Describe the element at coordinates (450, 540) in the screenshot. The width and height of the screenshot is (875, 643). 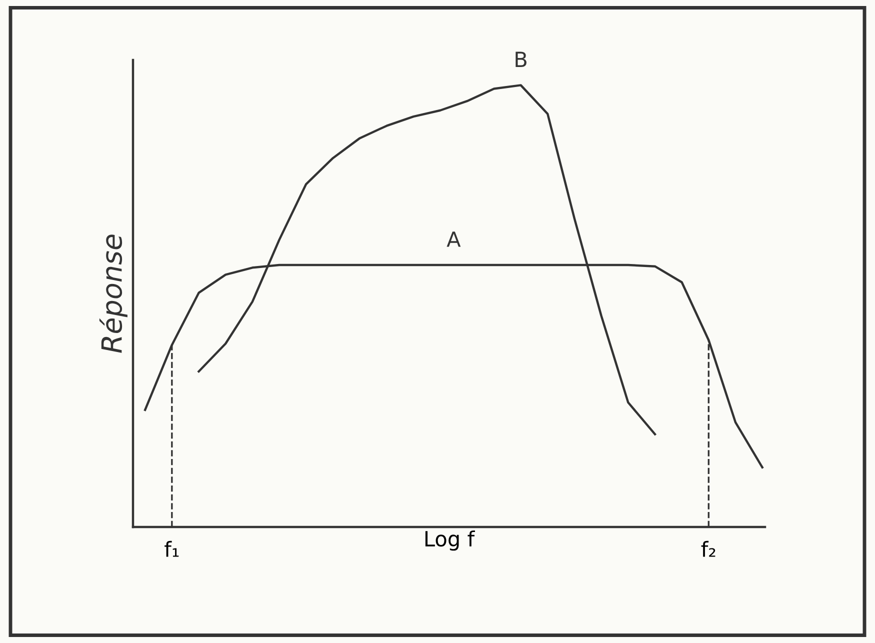
I see `x-axis-title: Log f` at that location.